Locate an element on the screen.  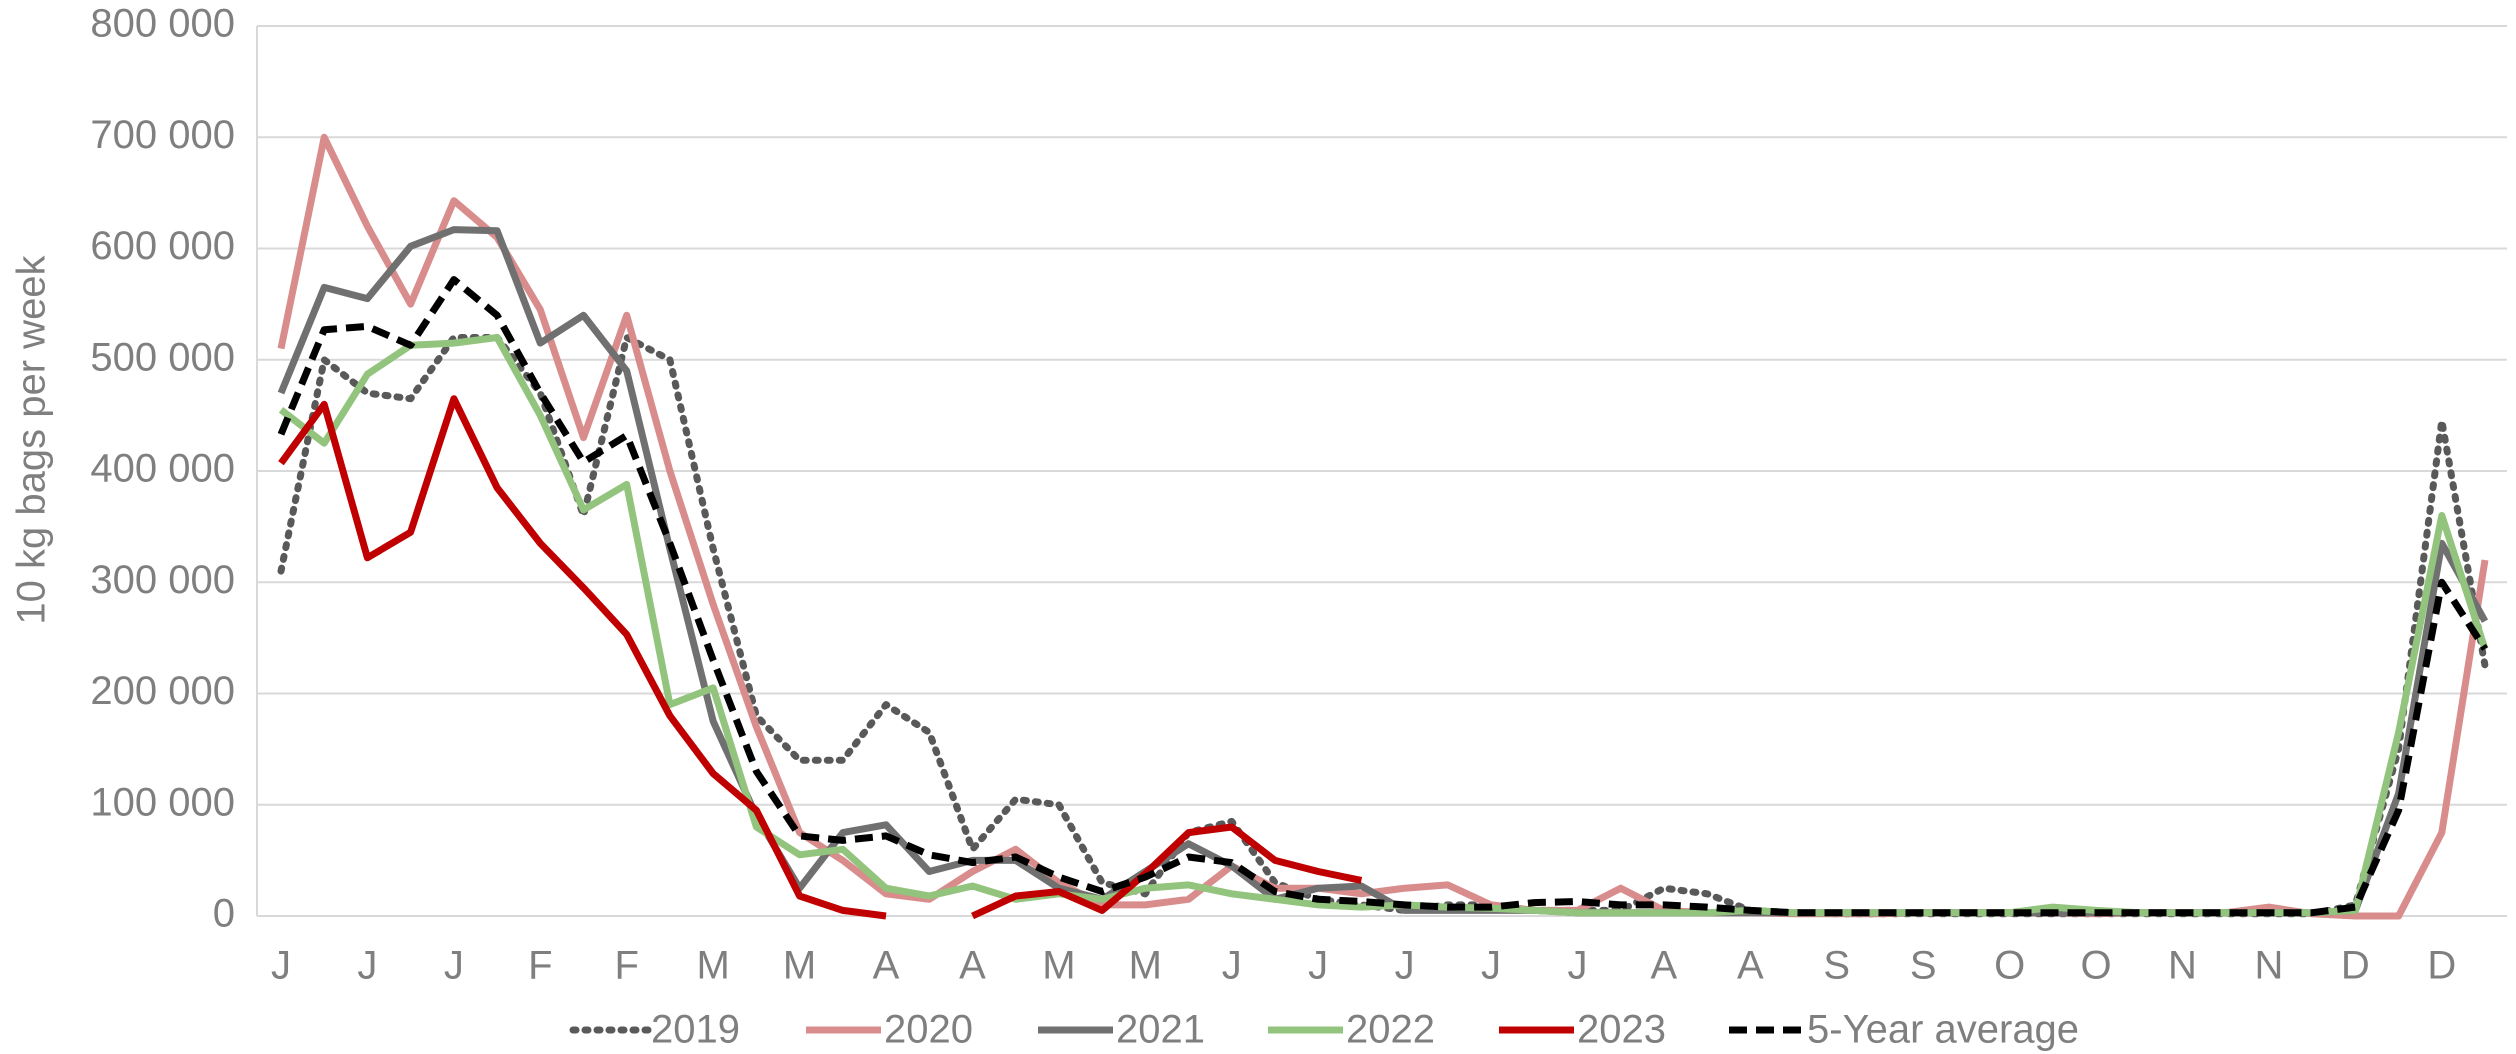
legend-label: 2020 is located at coordinates (928, 1030).